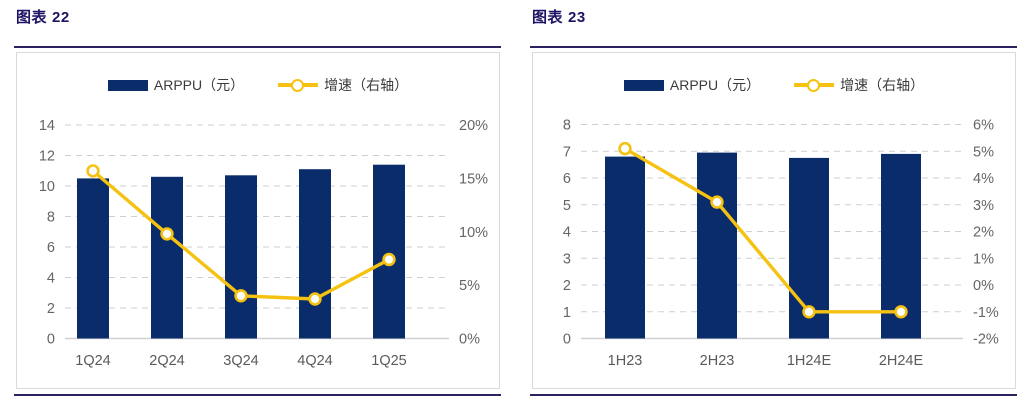  I want to click on exhibit-title-23: 图表 23, so click(559, 16).